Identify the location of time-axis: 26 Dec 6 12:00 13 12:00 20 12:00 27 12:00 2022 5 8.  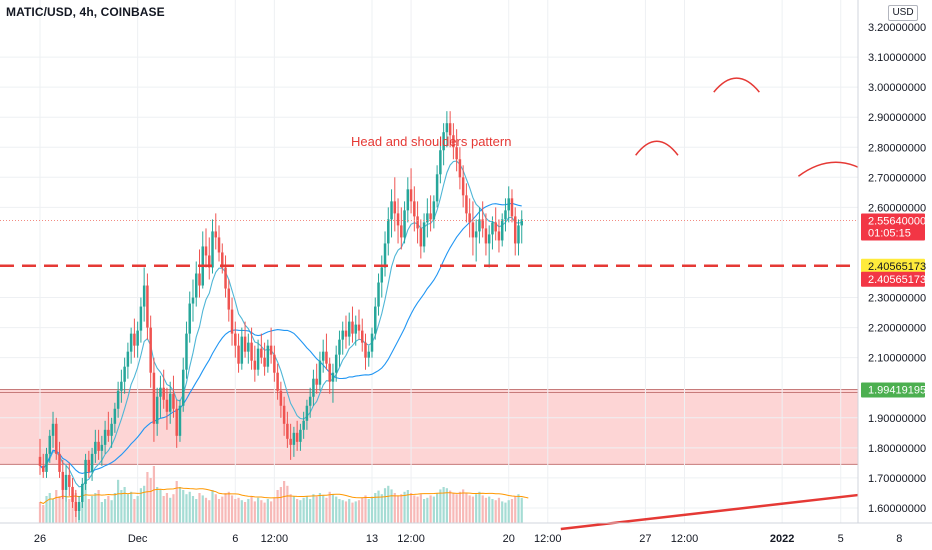
(466, 533).